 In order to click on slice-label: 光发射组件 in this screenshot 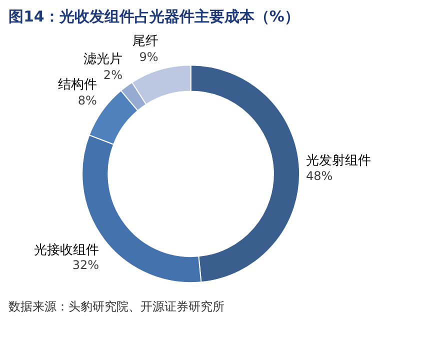, I will do `click(338, 160)`.